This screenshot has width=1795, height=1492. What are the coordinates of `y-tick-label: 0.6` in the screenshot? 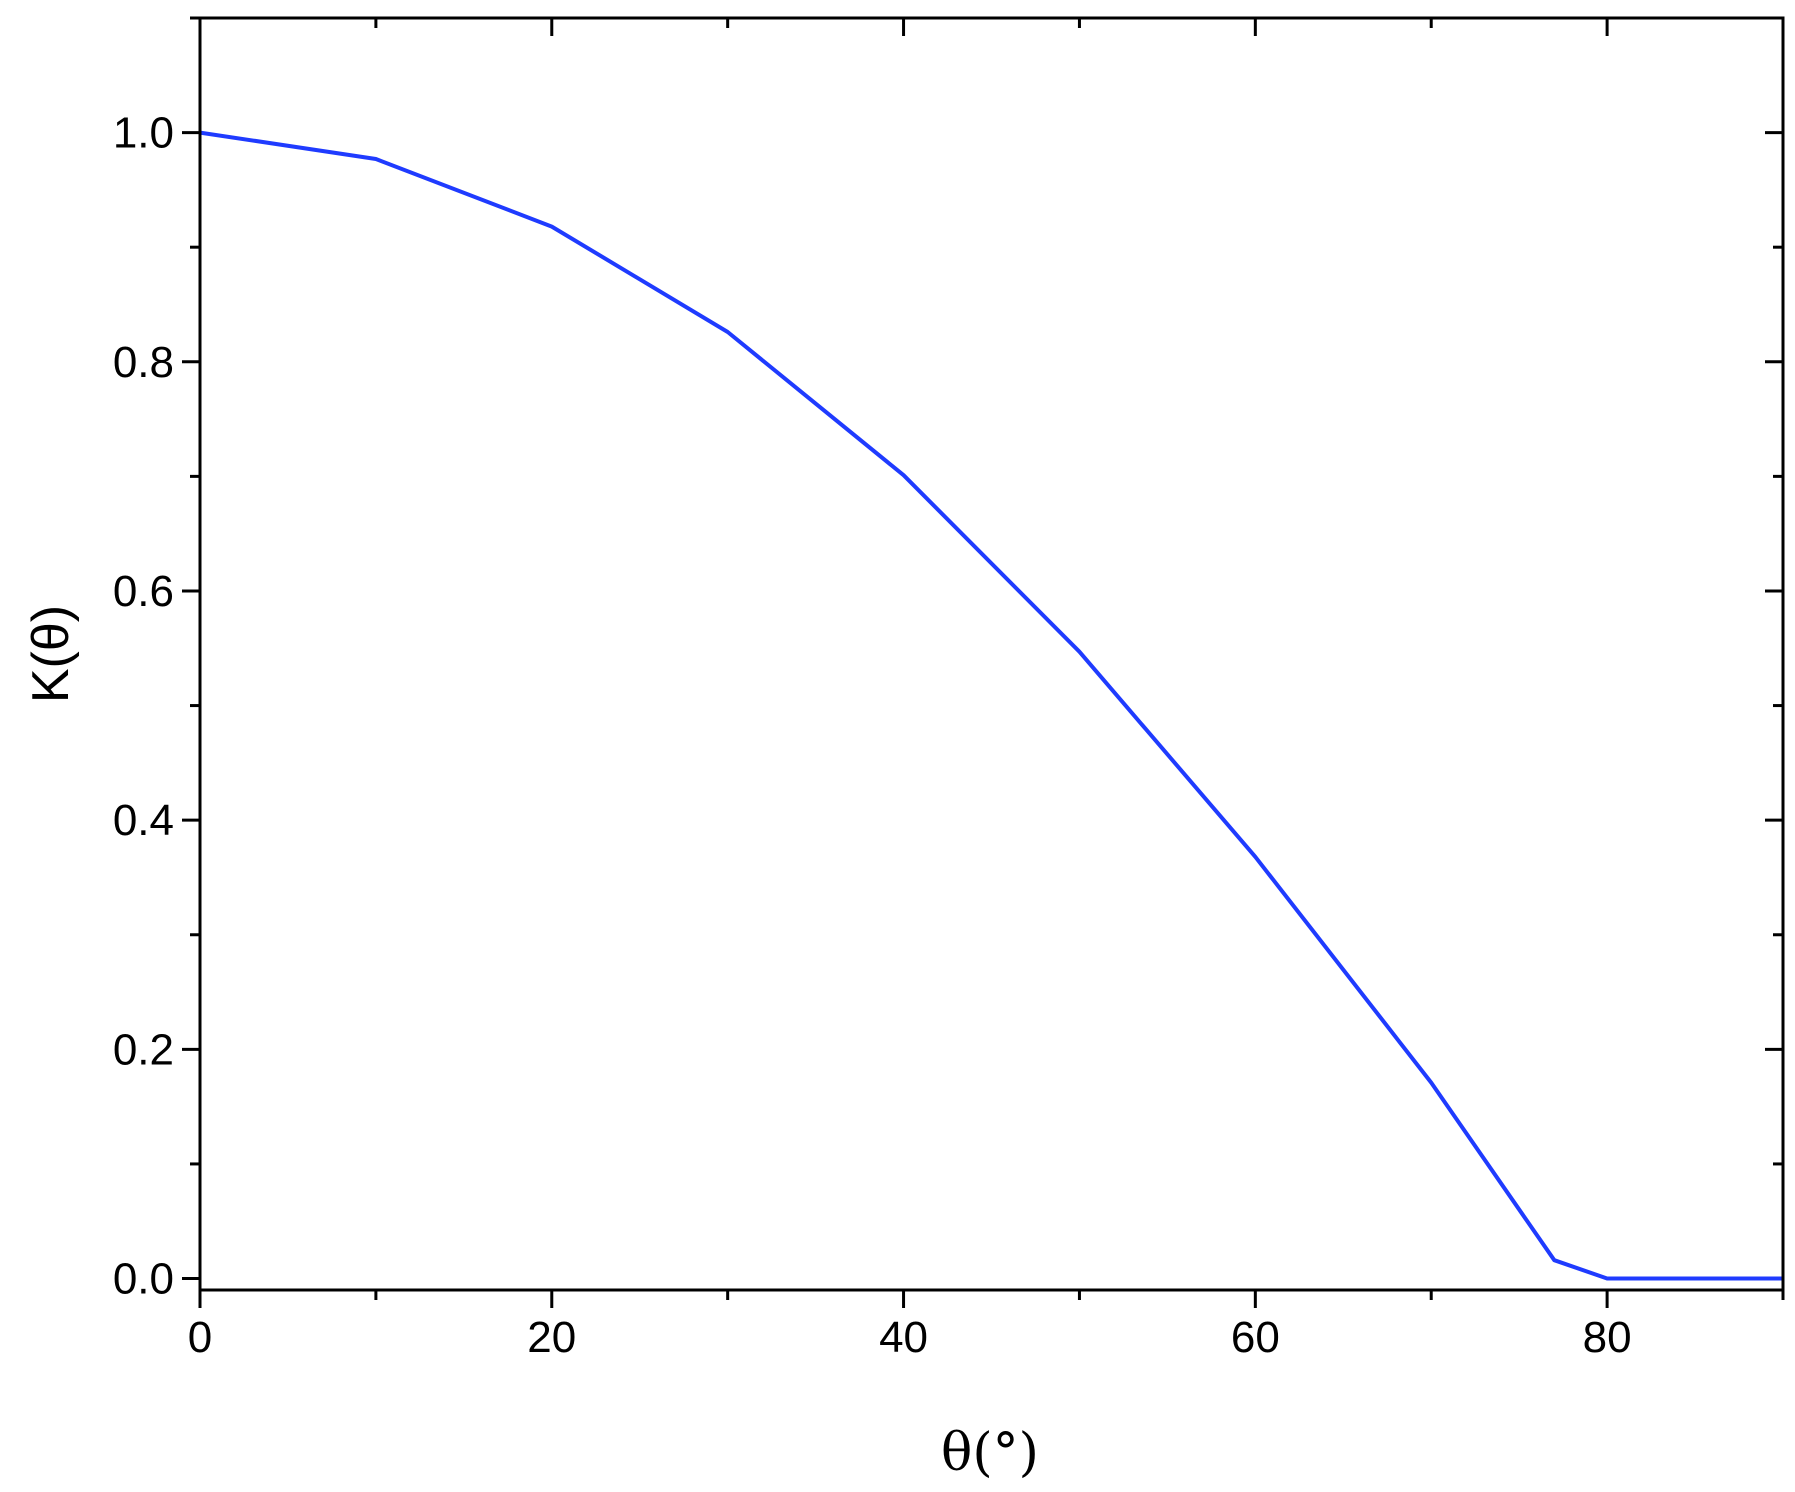 It's located at (143, 591).